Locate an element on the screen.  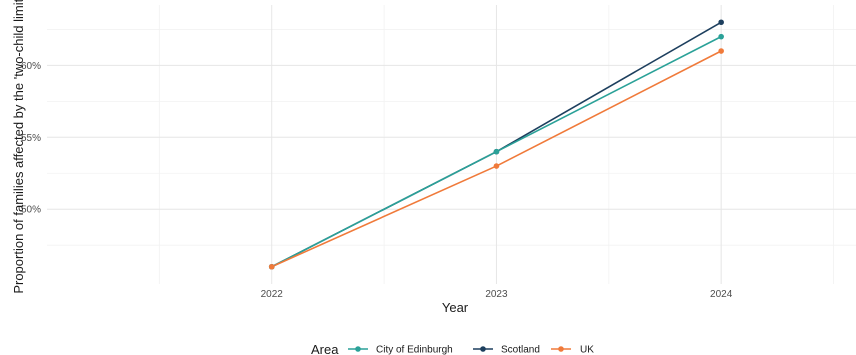
legend-label: City of Edinburgh is located at coordinates (414, 350).